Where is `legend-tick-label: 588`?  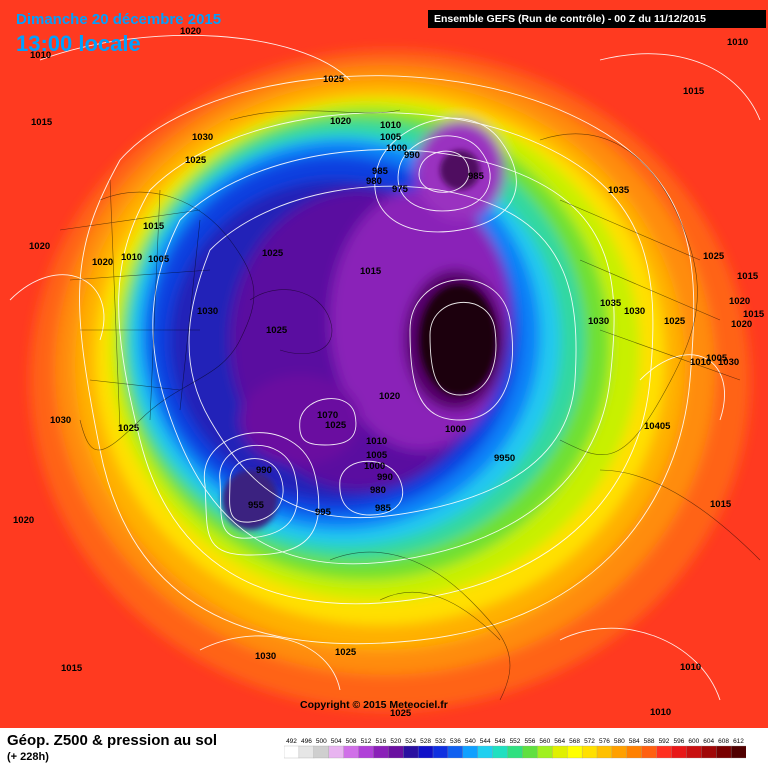 legend-tick-label: 588 is located at coordinates (649, 741).